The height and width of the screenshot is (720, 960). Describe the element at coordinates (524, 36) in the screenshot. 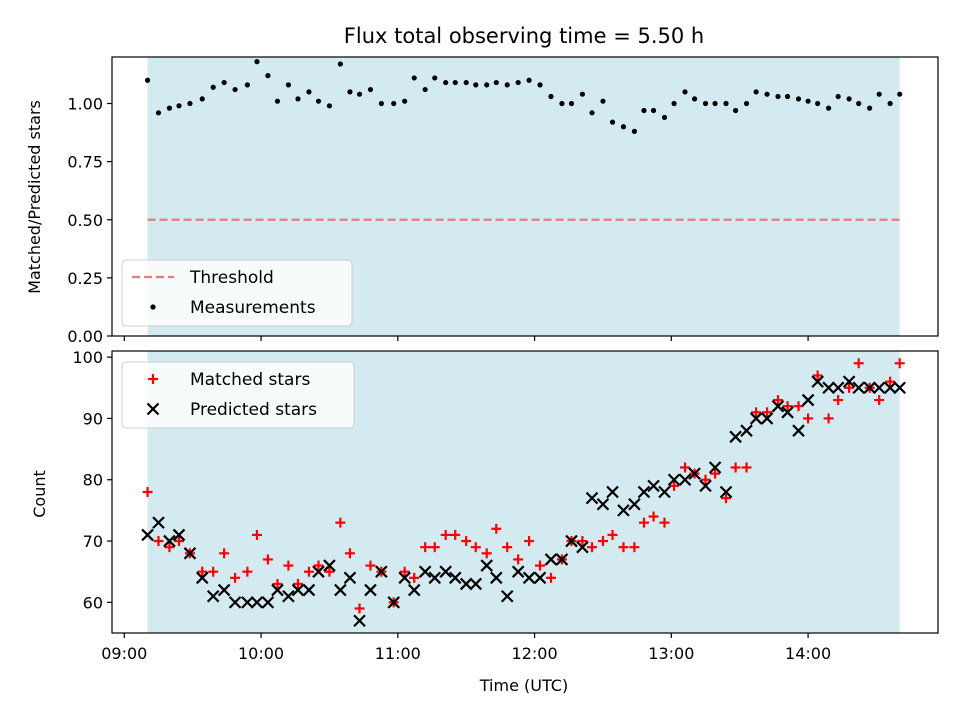

I see `chart-title: Flux total observing time = 5.50 h` at that location.